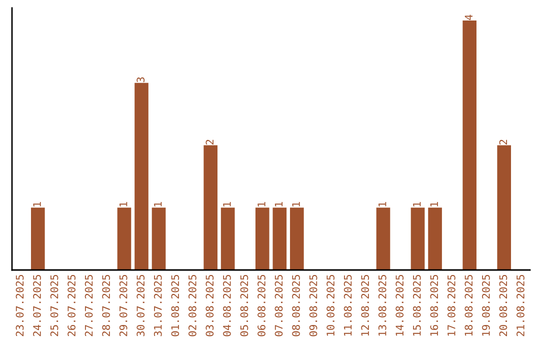  Describe the element at coordinates (72, 305) in the screenshot. I see `x-tick-label: 26.07.2025` at that location.